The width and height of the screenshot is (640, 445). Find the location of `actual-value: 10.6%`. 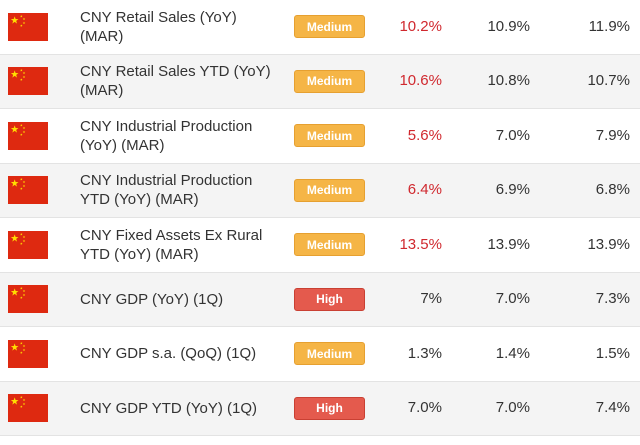

actual-value: 10.6% is located at coordinates (420, 81).